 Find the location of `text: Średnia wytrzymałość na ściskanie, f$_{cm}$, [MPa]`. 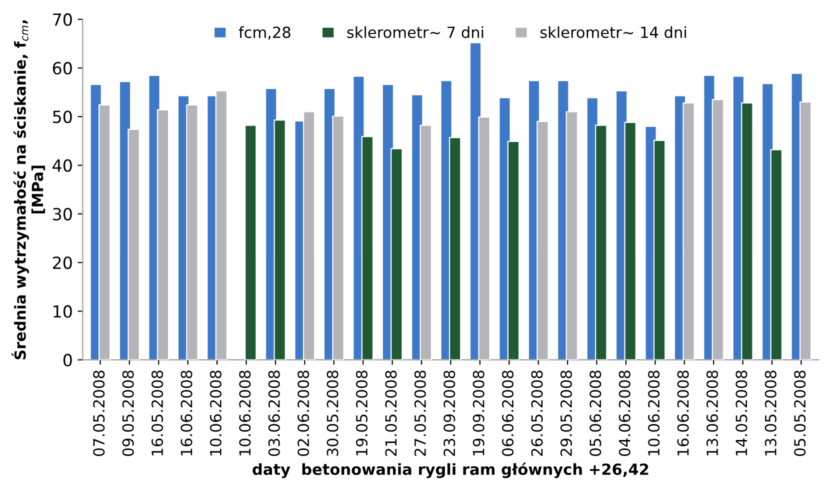

text: Średnia wytrzymałość na ściskanie, f$_{cm}$, [MPa] is located at coordinates (29, 190).